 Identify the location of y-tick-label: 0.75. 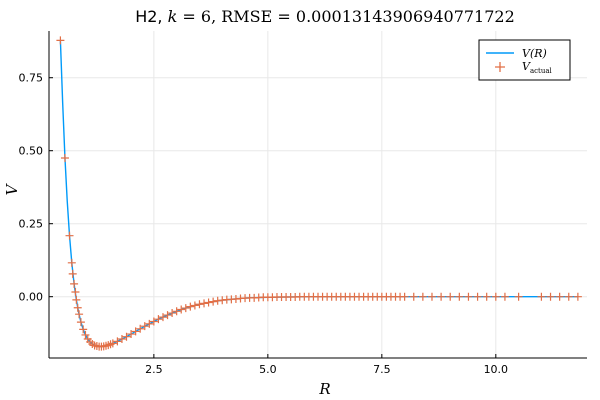
(31, 78).